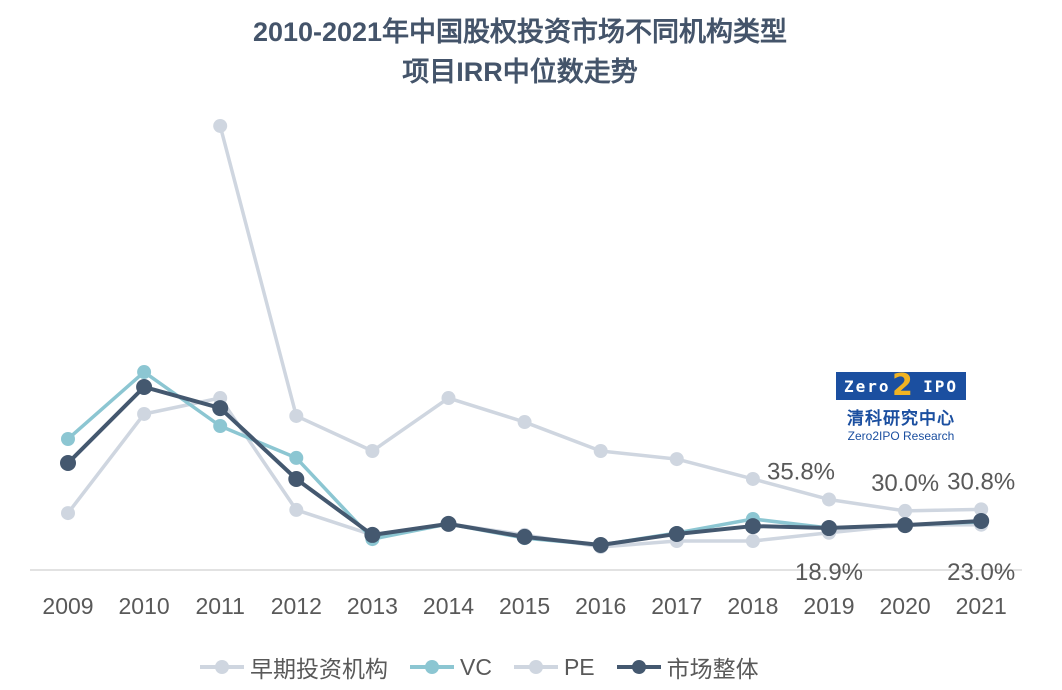 This screenshot has height=690, width=1062. I want to click on data-label: 23.0%, so click(981, 572).